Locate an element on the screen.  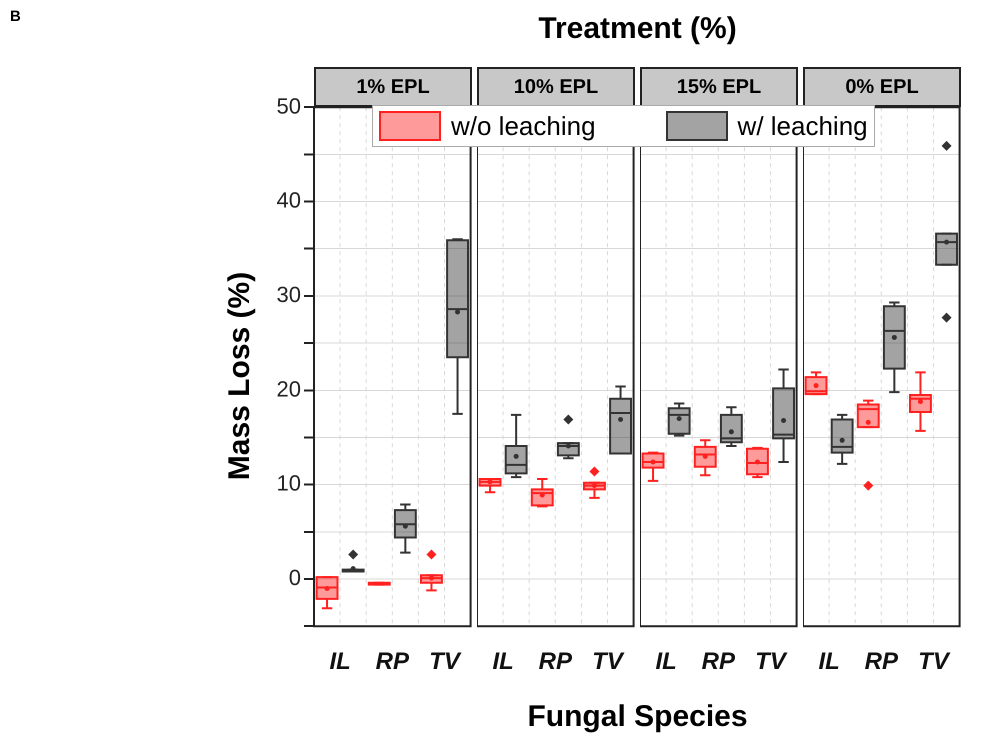
y-tick-label: 30 is located at coordinates (288, 294).